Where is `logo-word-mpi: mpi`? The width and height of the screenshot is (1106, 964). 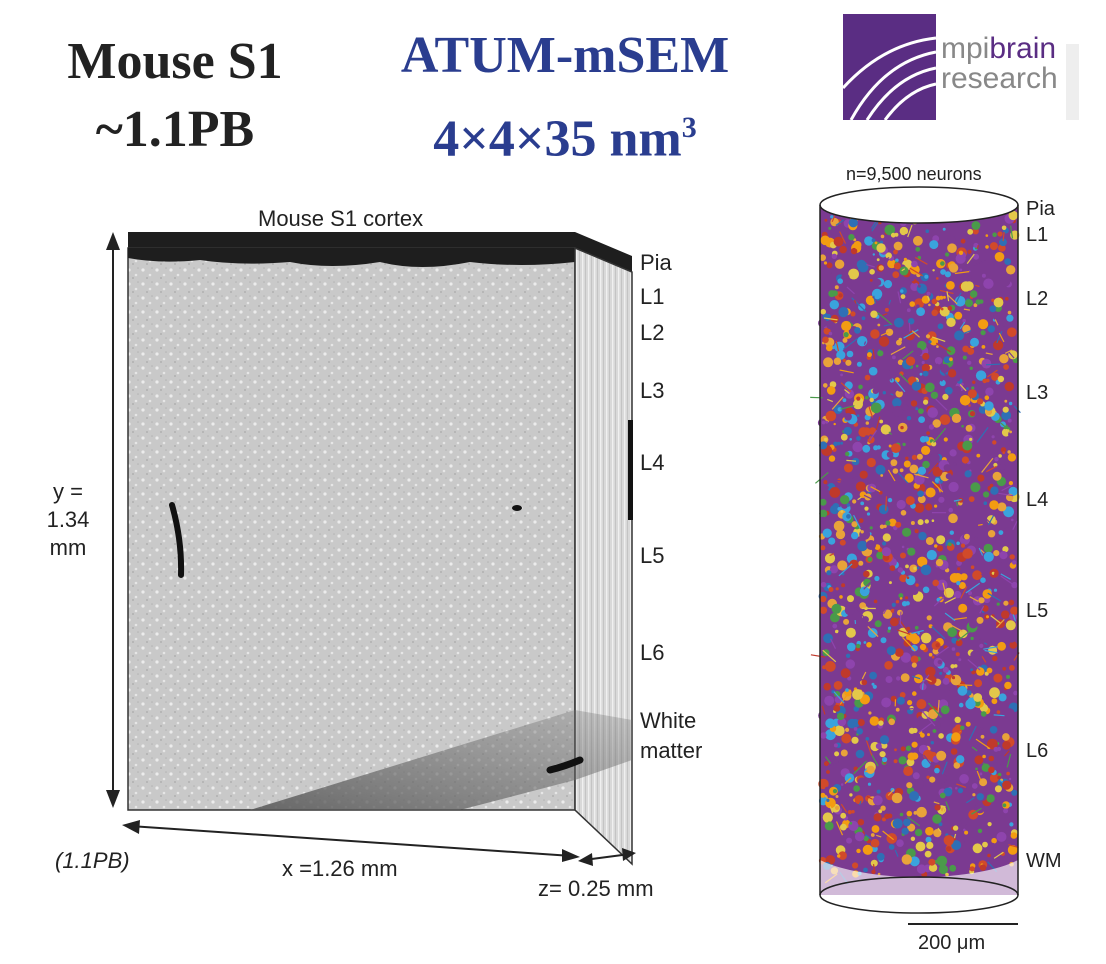 logo-word-mpi: mpi is located at coordinates (965, 48).